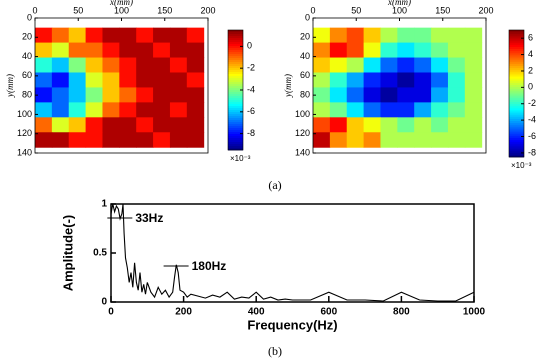 The image size is (550, 363). What do you see at coordinates (305, 75) in the screenshot?
I see `y-tick-label: 60` at bounding box center [305, 75].